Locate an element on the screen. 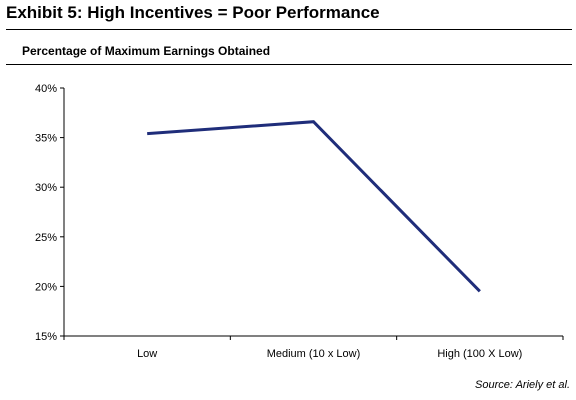 This screenshot has width=576, height=400. y-tick-label: 30% is located at coordinates (46, 188).